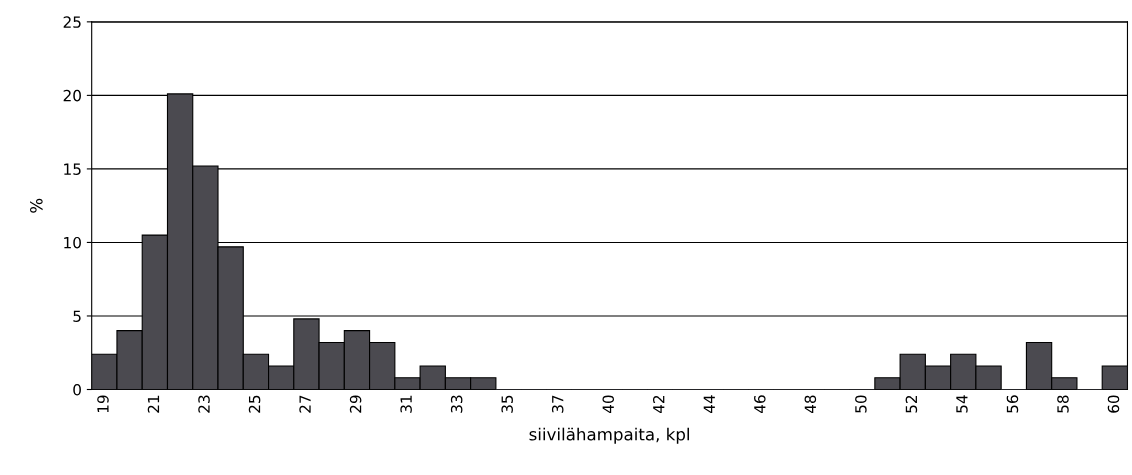  Describe the element at coordinates (658, 404) in the screenshot. I see `x-tick-label: 42` at that location.